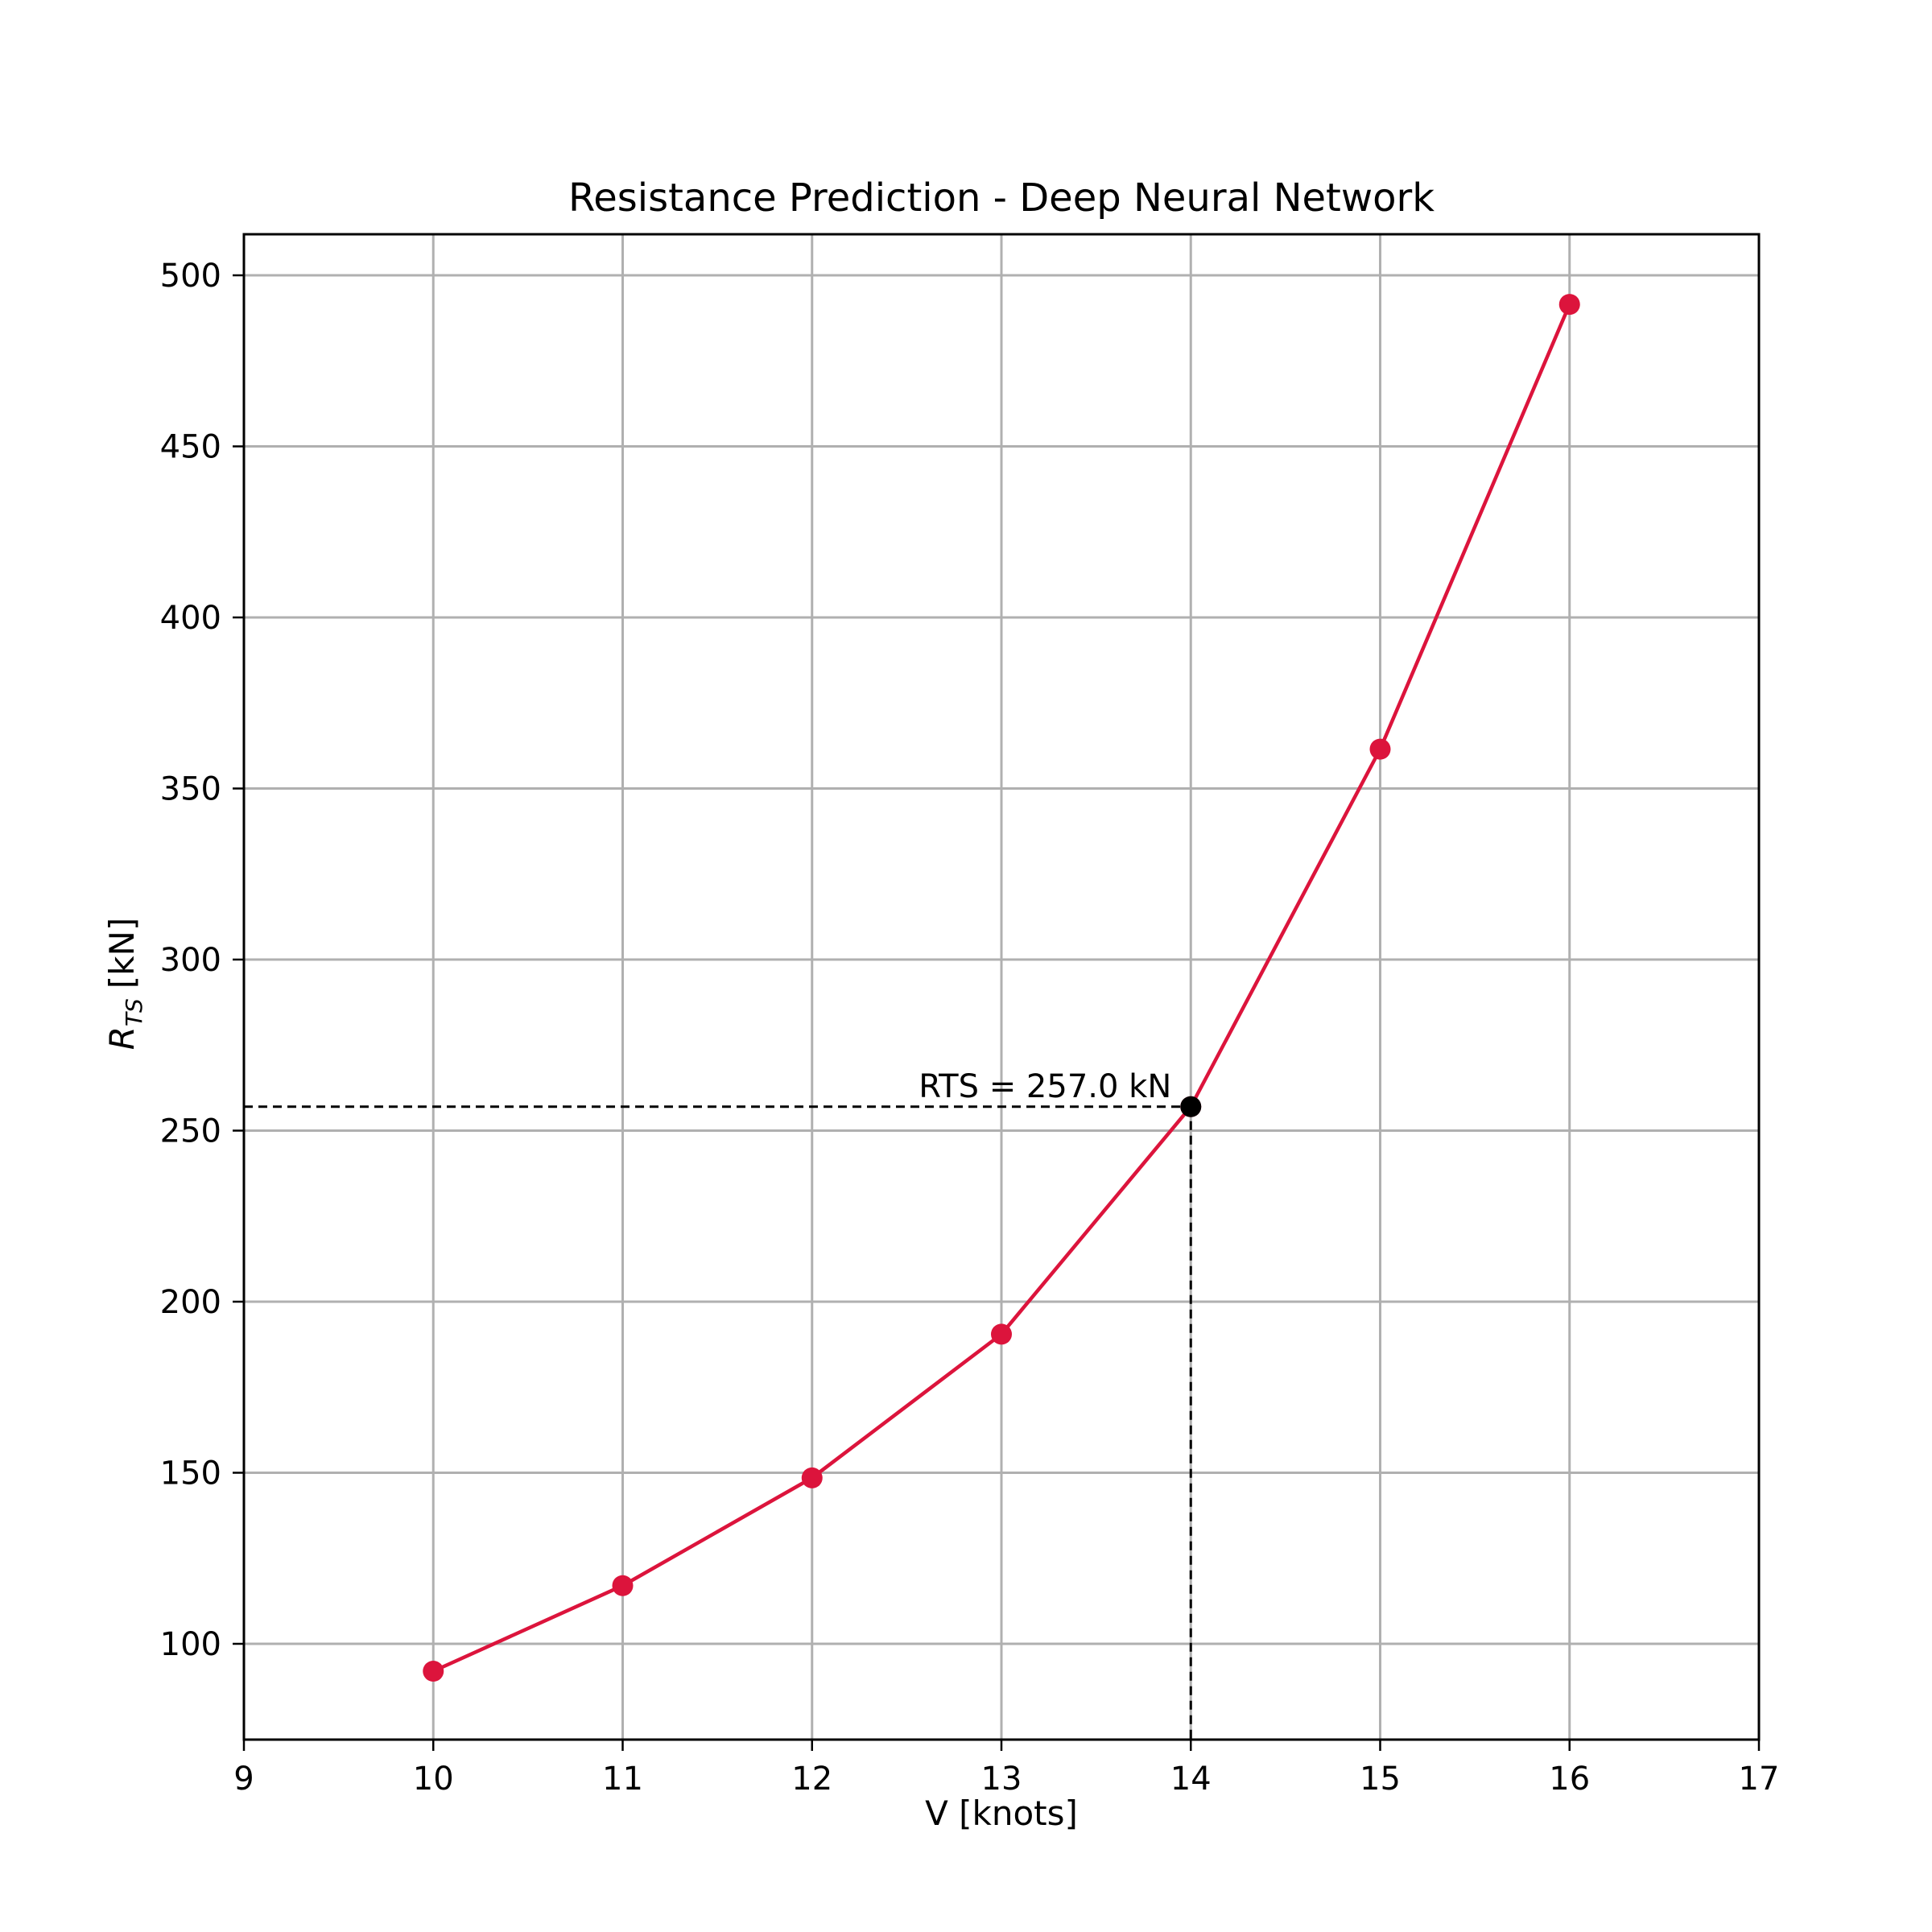  What do you see at coordinates (1045, 1086) in the screenshot?
I see `highlight-annotation: RTS = 257.0 kN` at bounding box center [1045, 1086].